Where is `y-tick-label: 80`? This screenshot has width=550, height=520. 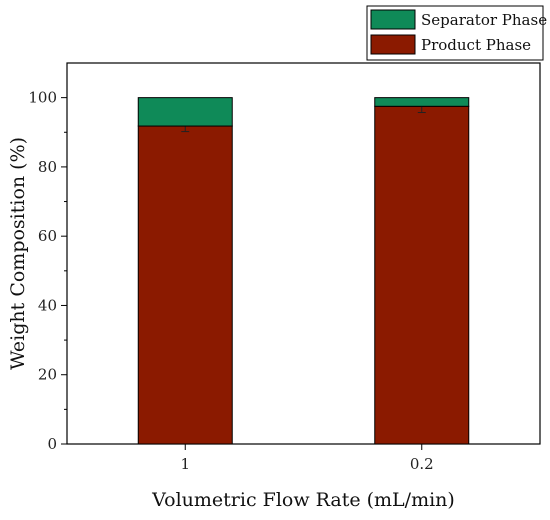
y-tick-label: 80 is located at coordinates (47, 167).